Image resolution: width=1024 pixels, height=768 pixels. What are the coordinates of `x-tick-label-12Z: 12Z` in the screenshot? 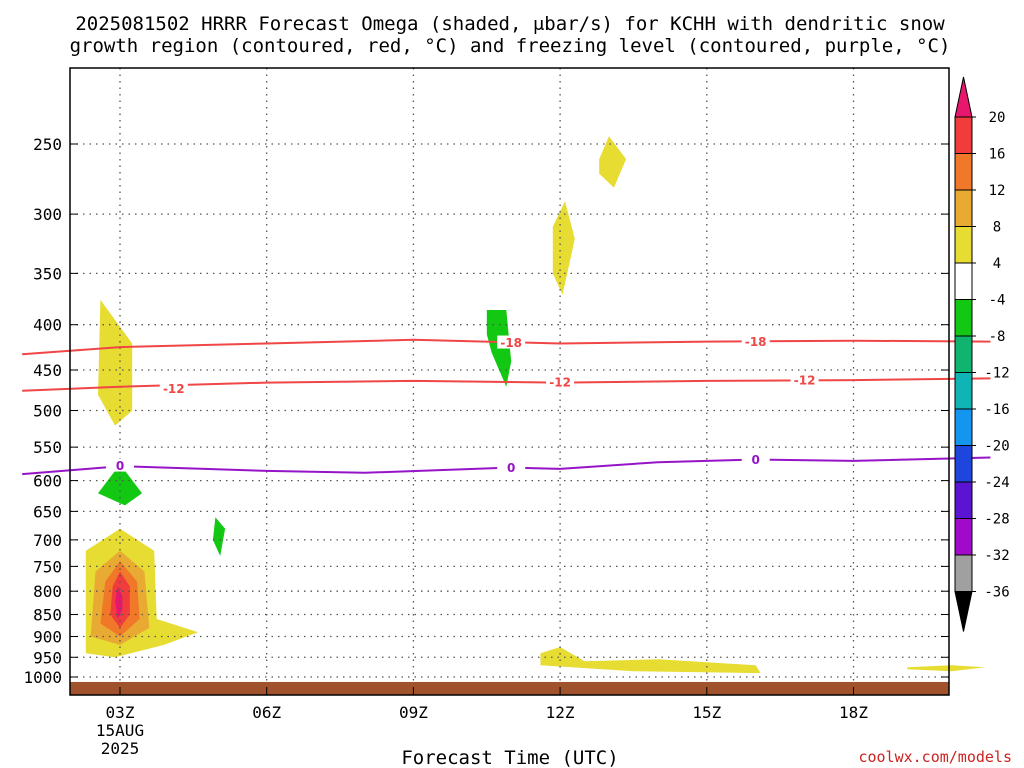 It's located at (560, 712).